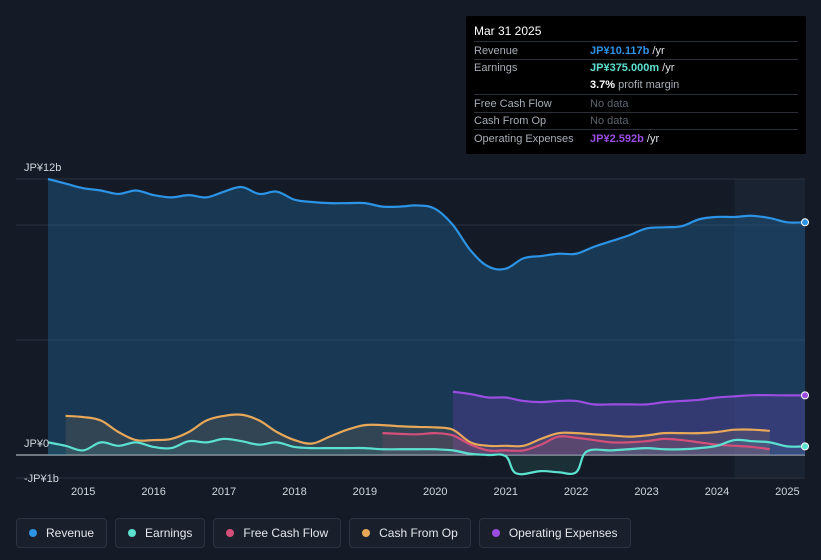  What do you see at coordinates (286, 533) in the screenshot?
I see `legend-label: Free Cash Flow` at bounding box center [286, 533].